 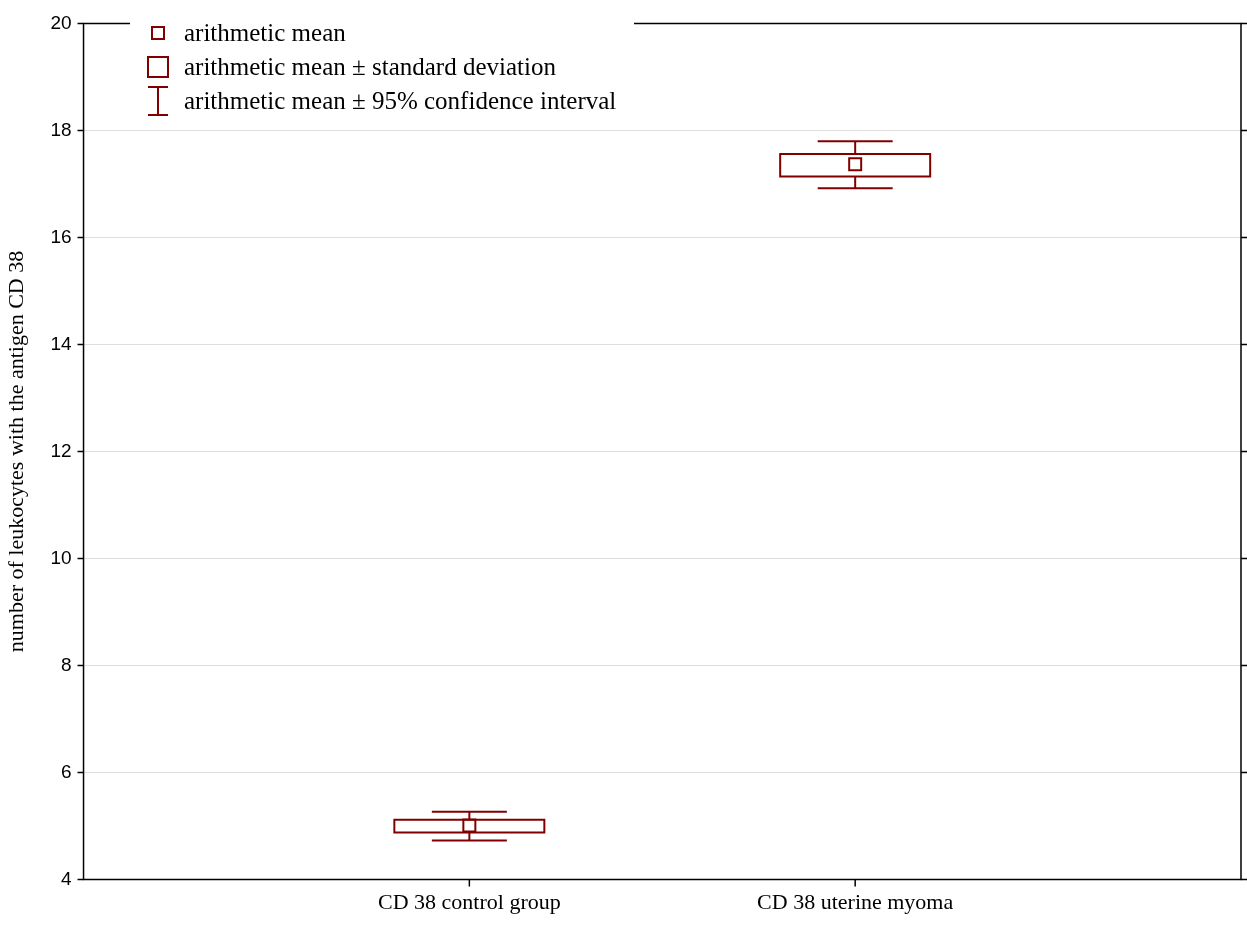 What do you see at coordinates (855, 901) in the screenshot?
I see `x-tick-label: CD 38 uterine myoma` at bounding box center [855, 901].